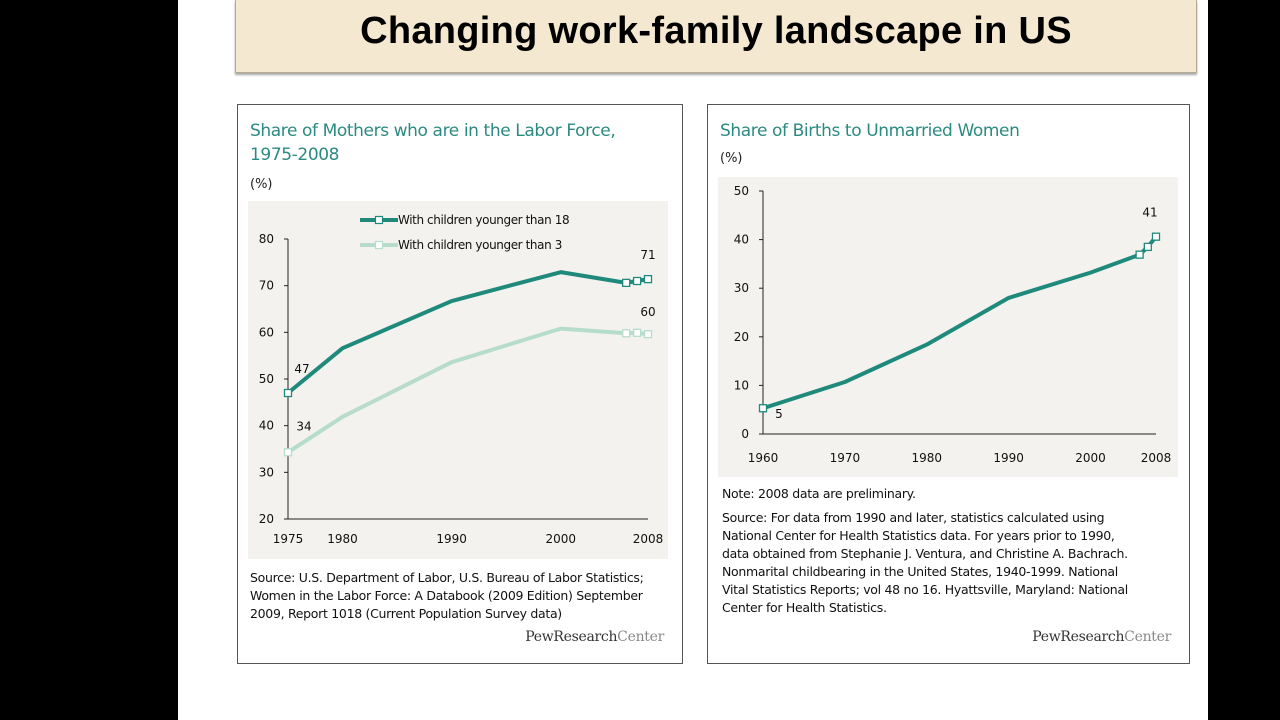  What do you see at coordinates (288, 539) in the screenshot?
I see `x-tick-label: 1975` at bounding box center [288, 539].